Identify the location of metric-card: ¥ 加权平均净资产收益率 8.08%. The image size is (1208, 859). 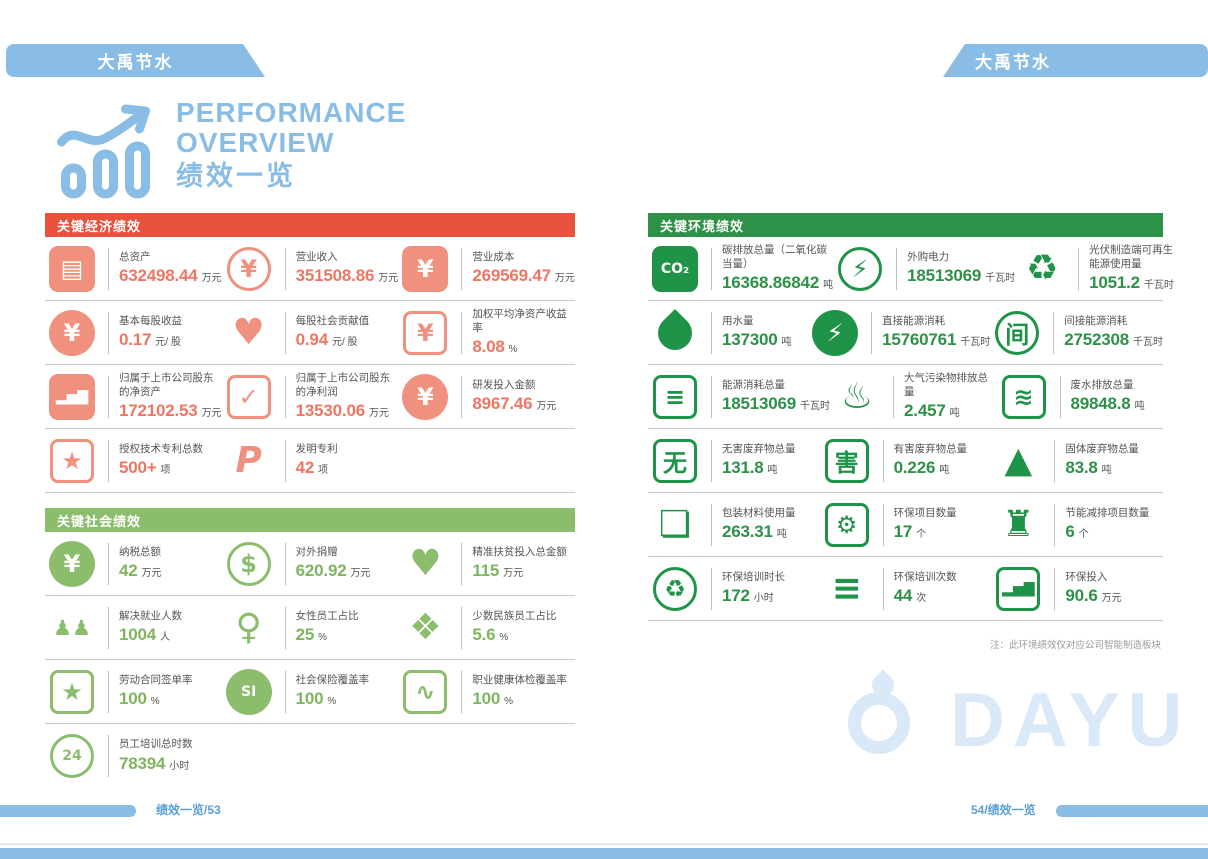
(486, 332).